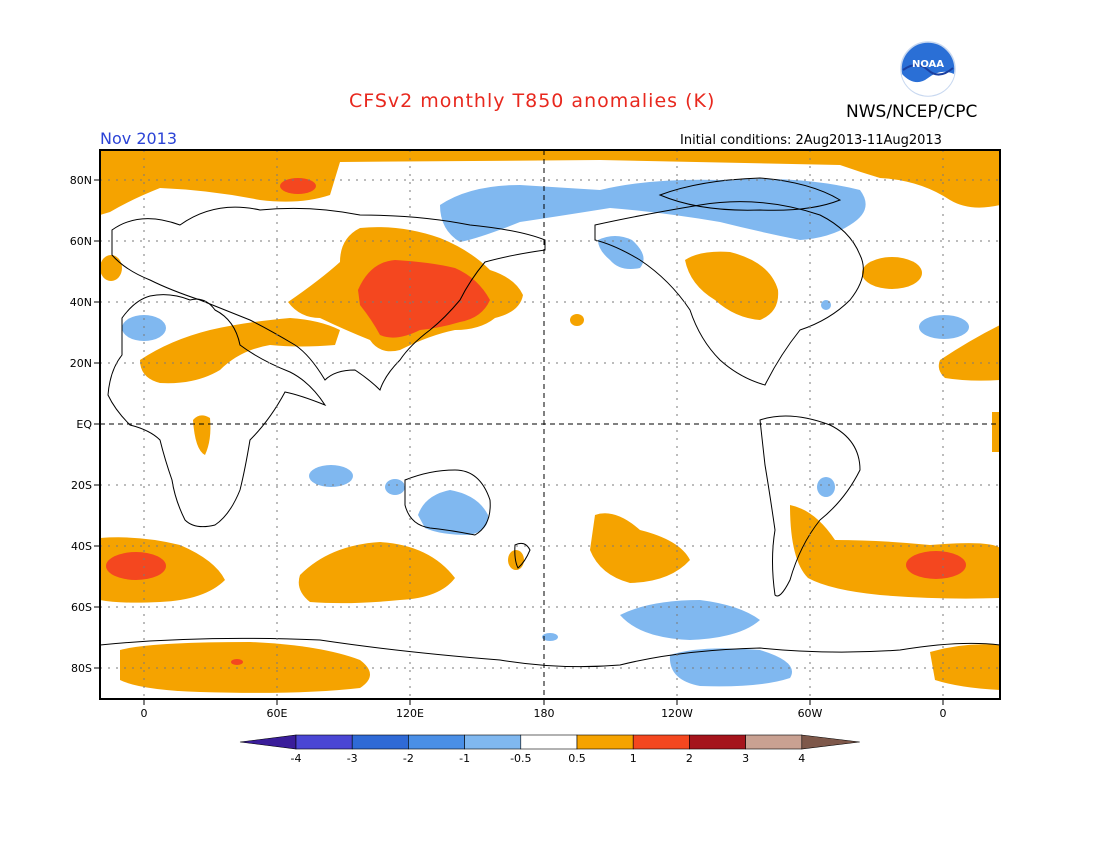 The image size is (1100, 850). Describe the element at coordinates (81, 668) in the screenshot. I see `lat-label: 80S` at that location.